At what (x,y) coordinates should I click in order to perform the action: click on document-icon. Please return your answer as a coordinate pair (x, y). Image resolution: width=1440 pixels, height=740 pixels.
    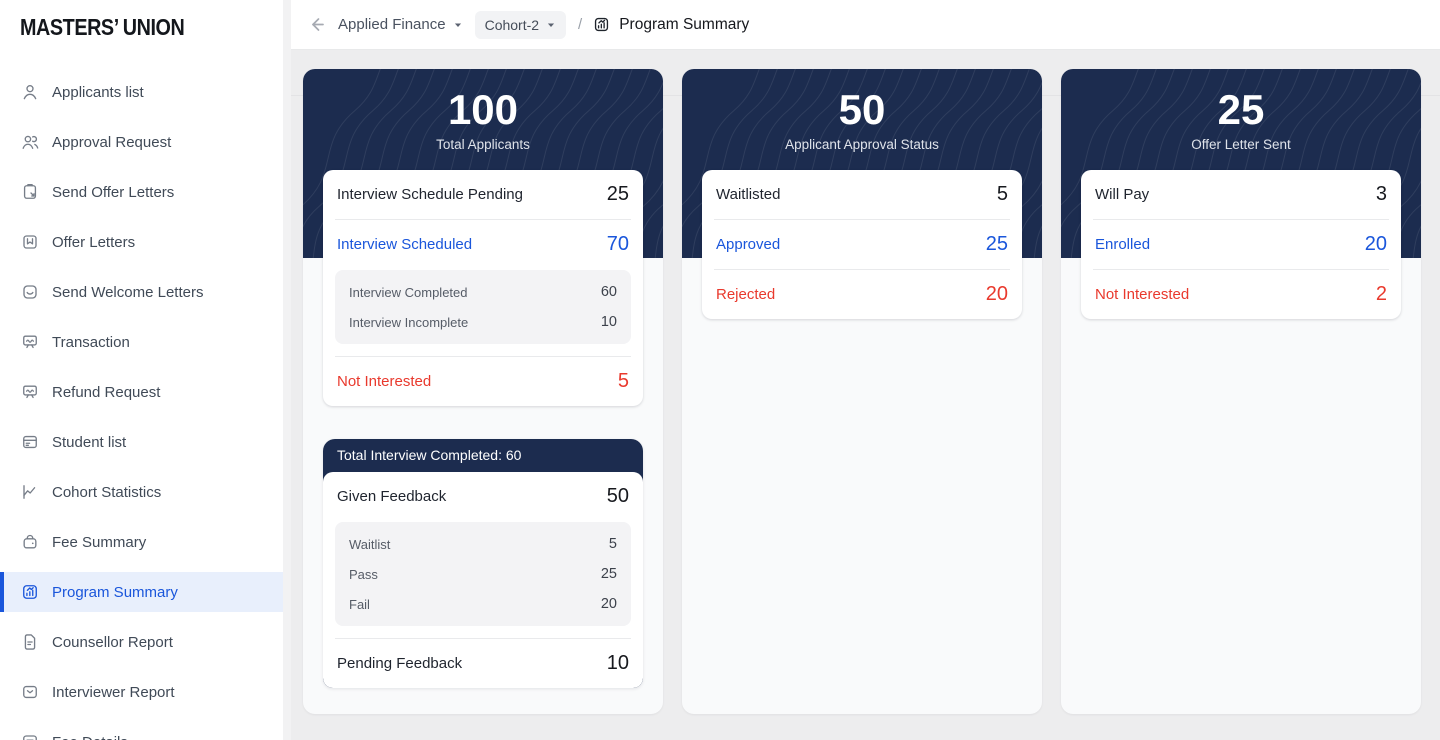
    Looking at the image, I should click on (30, 642).